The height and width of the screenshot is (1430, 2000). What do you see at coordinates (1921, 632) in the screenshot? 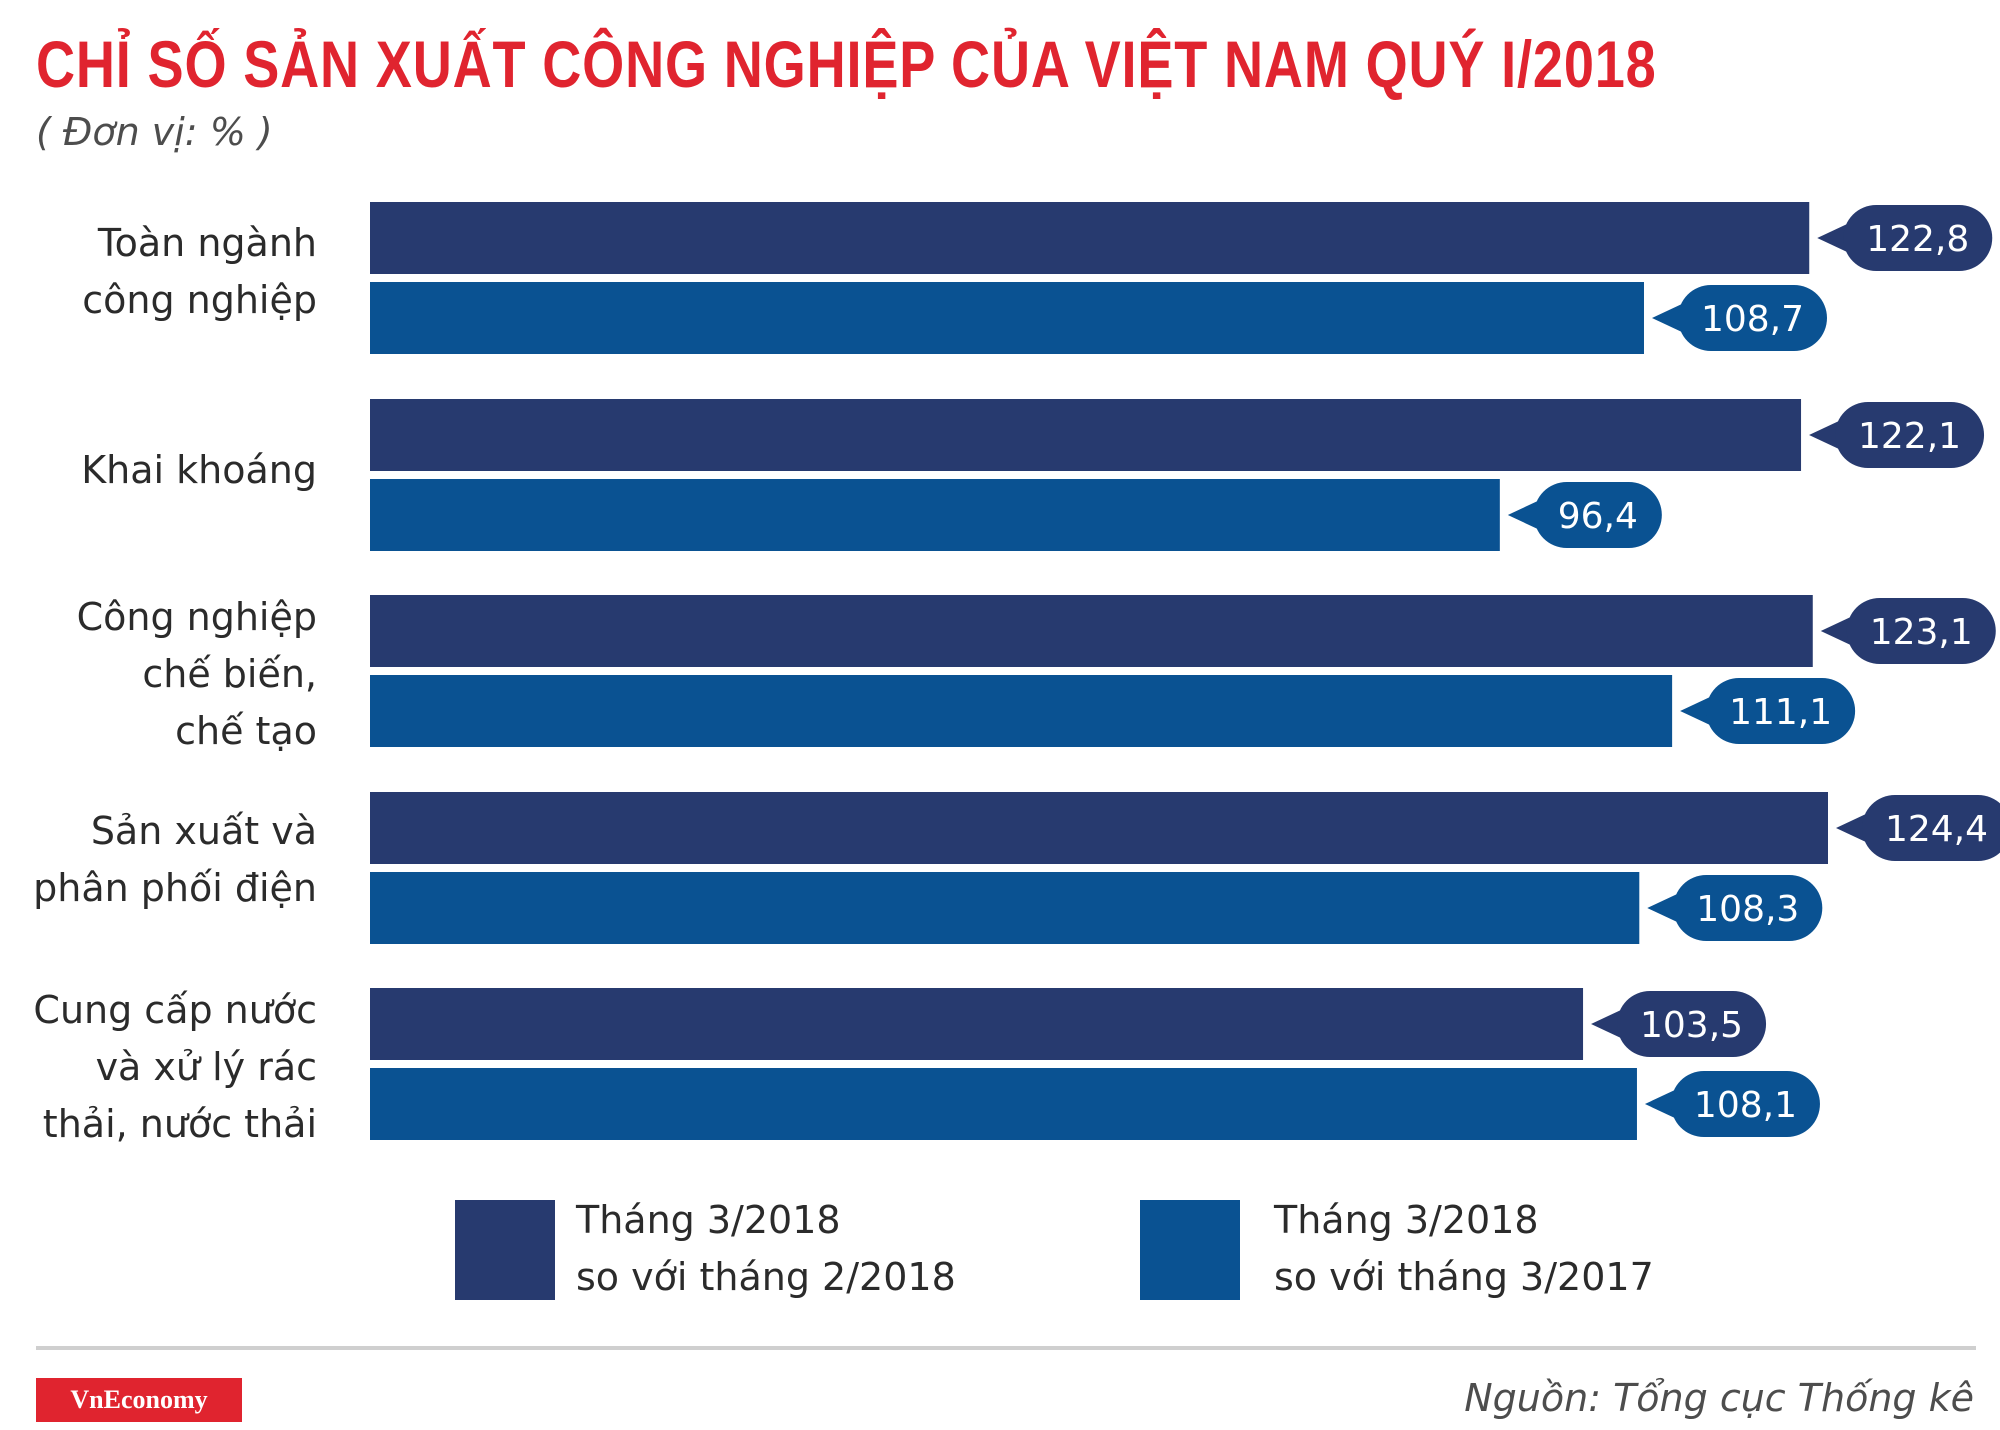
I see `value-label-3-series-1: 123,1` at bounding box center [1921, 632].